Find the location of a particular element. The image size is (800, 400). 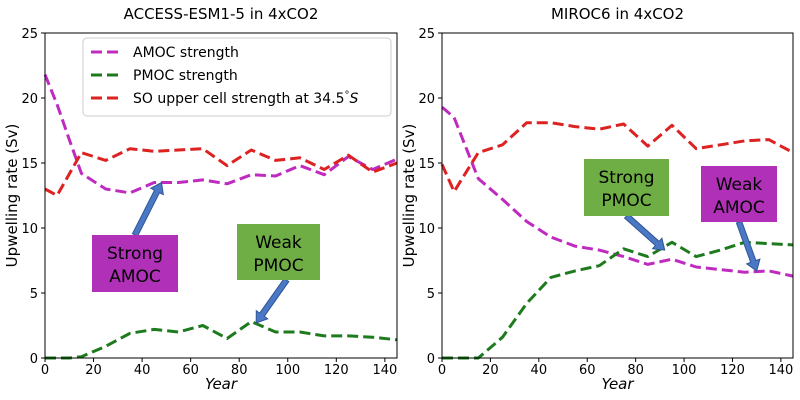

legend-label: PMOC strength is located at coordinates (185, 76).